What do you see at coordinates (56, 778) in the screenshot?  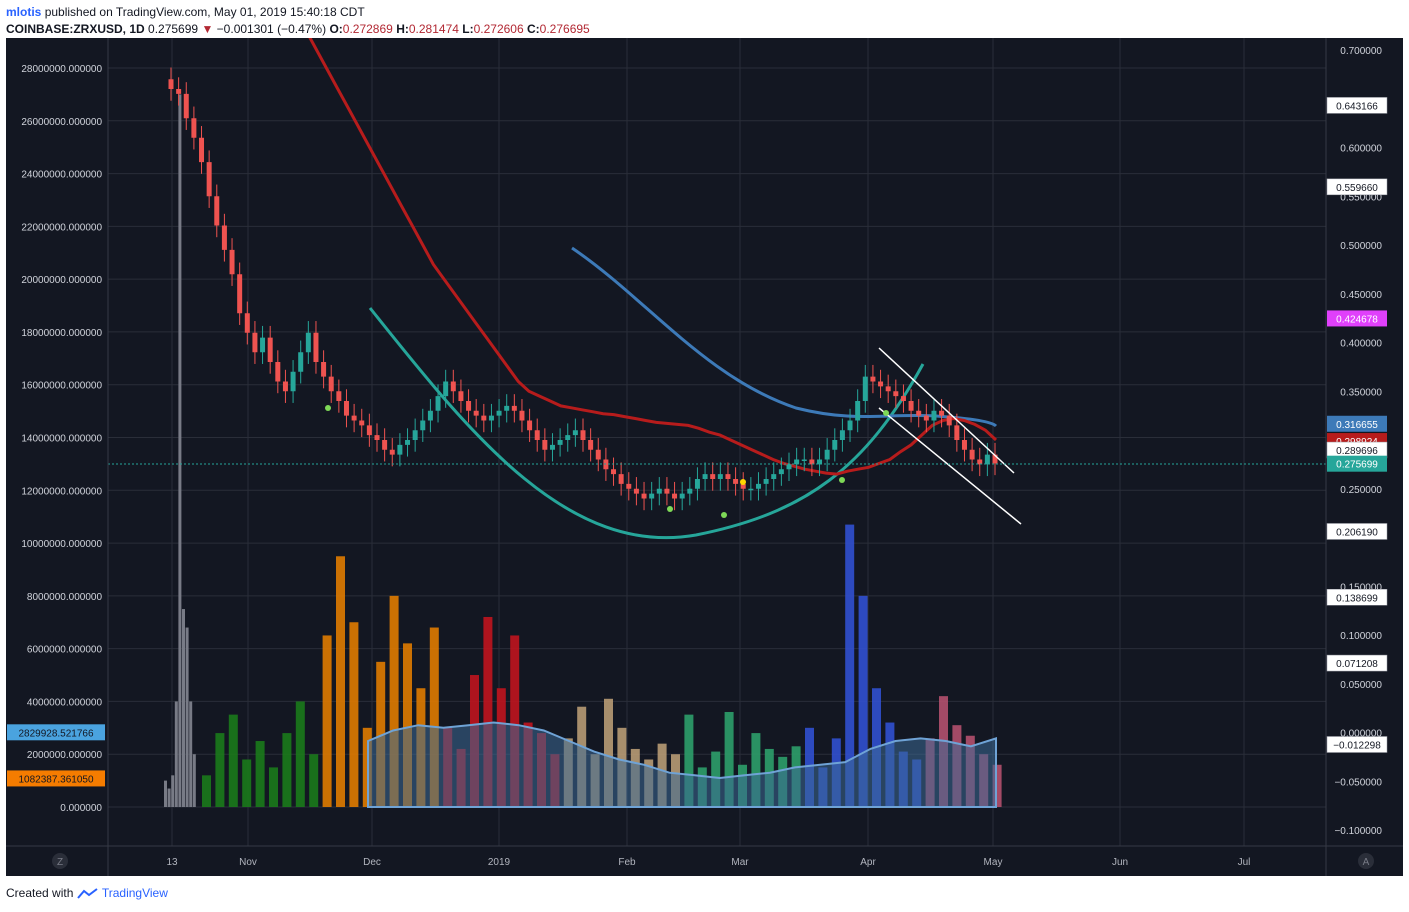 I see `volume-tag-bg` at bounding box center [56, 778].